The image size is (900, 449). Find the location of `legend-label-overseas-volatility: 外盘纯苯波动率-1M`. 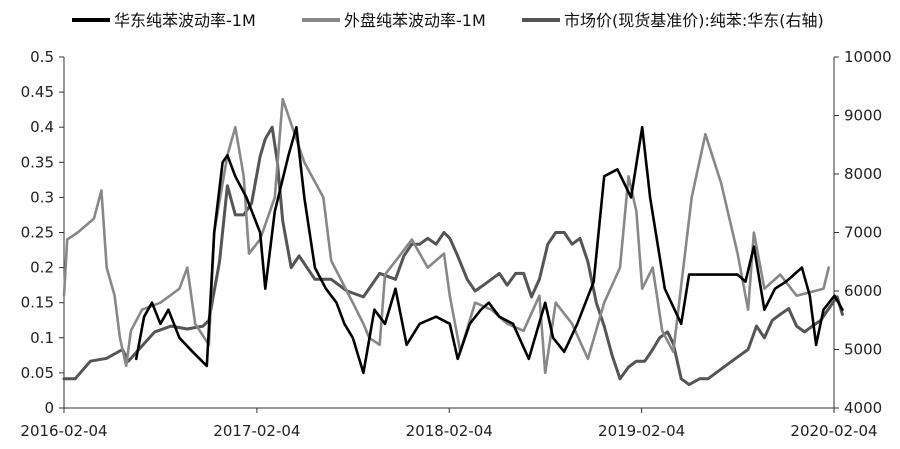

legend-label-overseas-volatility: 外盘纯苯波动率-1M is located at coordinates (415, 20).